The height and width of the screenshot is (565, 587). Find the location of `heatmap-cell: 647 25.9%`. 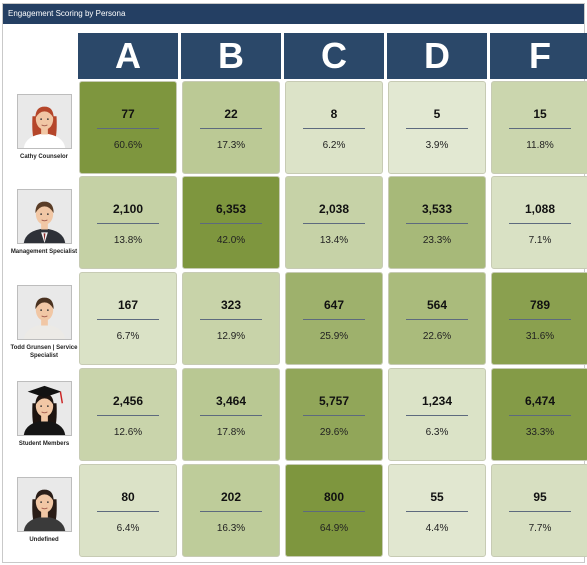

heatmap-cell: 647 25.9% is located at coordinates (334, 318).